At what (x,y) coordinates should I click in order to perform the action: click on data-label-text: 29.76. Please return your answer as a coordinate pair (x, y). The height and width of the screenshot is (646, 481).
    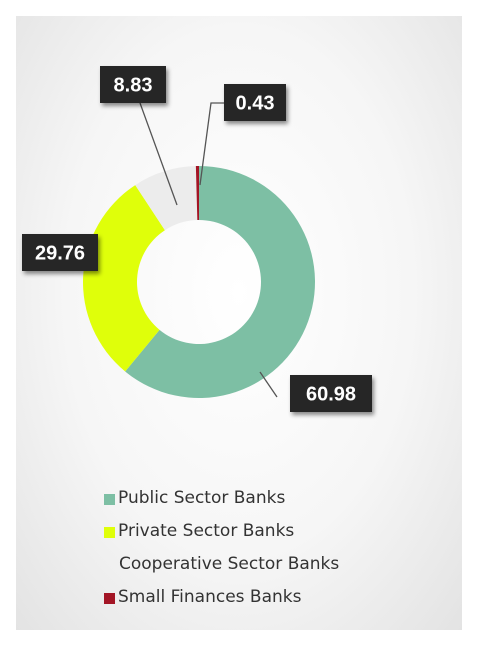
    Looking at the image, I should click on (60, 254).